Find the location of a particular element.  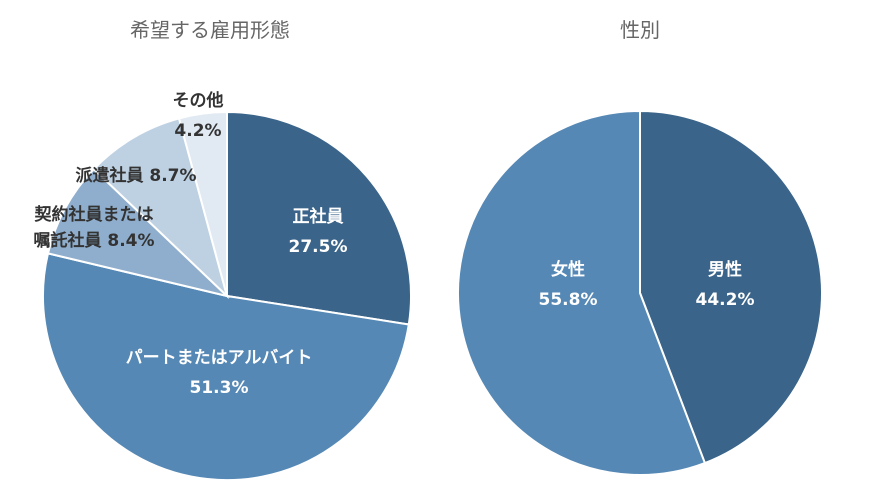

slice-label: 嘱託社員 8.4% is located at coordinates (93, 240).